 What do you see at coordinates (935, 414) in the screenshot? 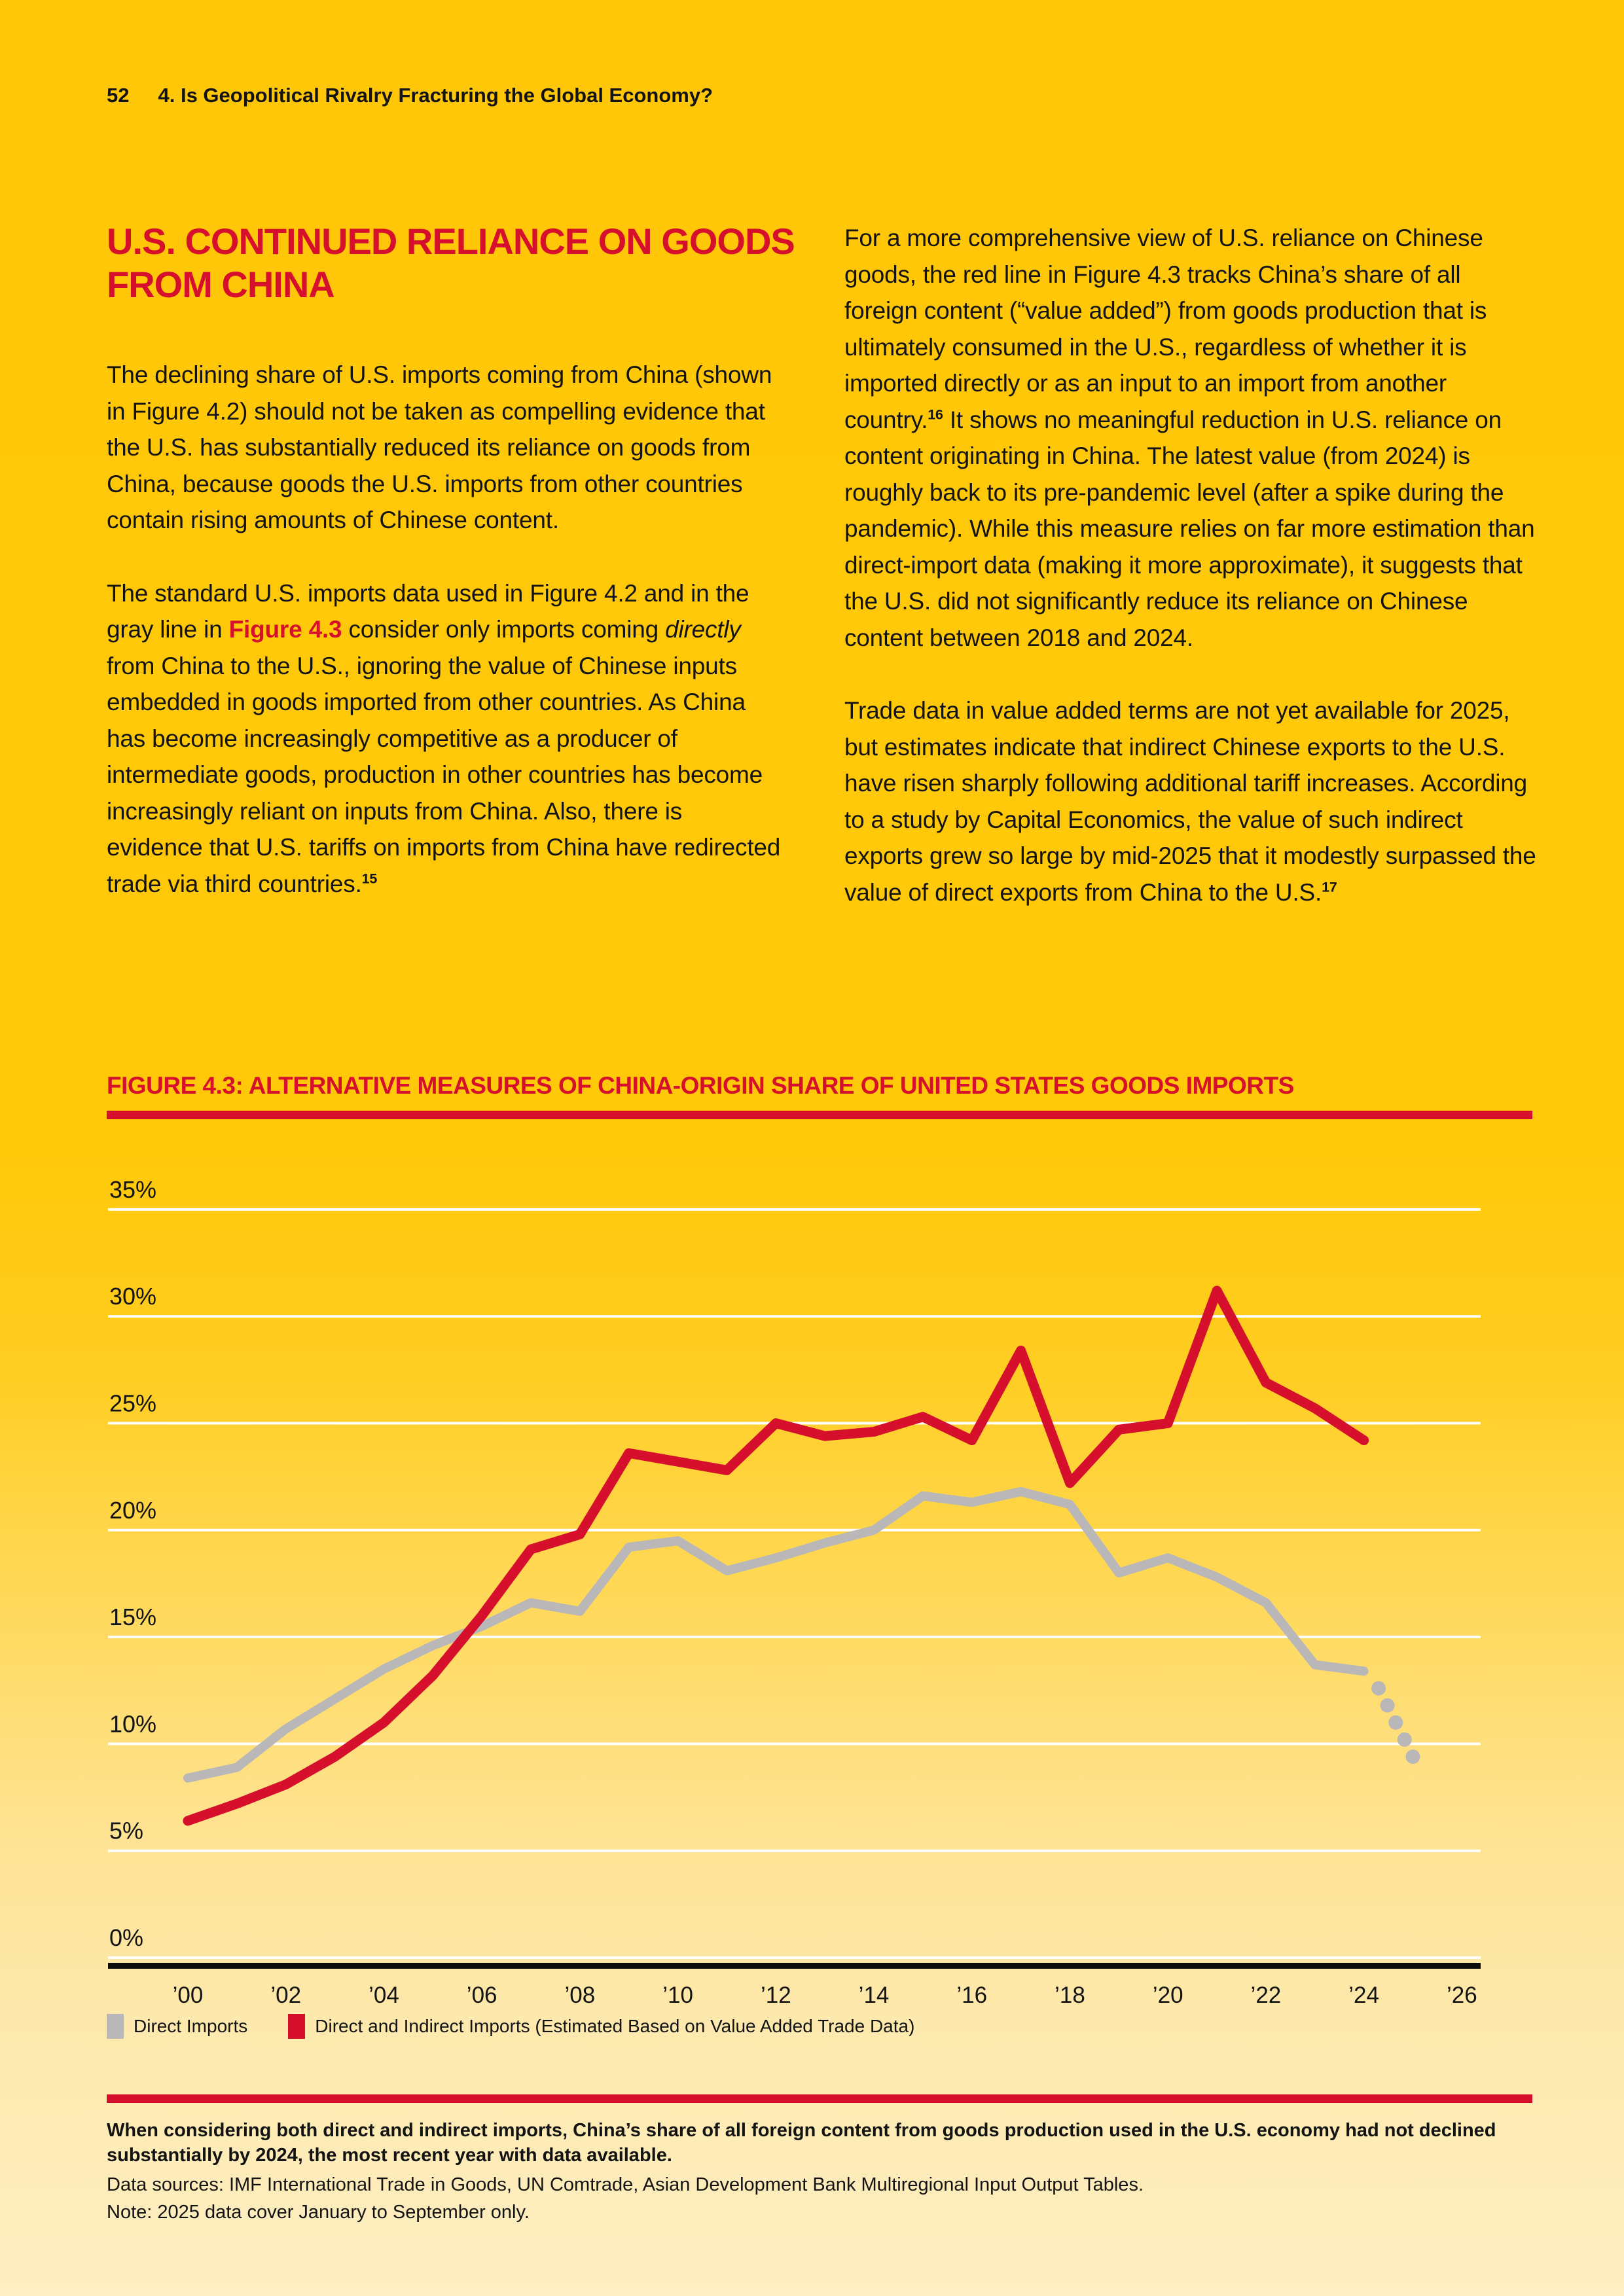
I see `text-segment-sup: 16` at bounding box center [935, 414].